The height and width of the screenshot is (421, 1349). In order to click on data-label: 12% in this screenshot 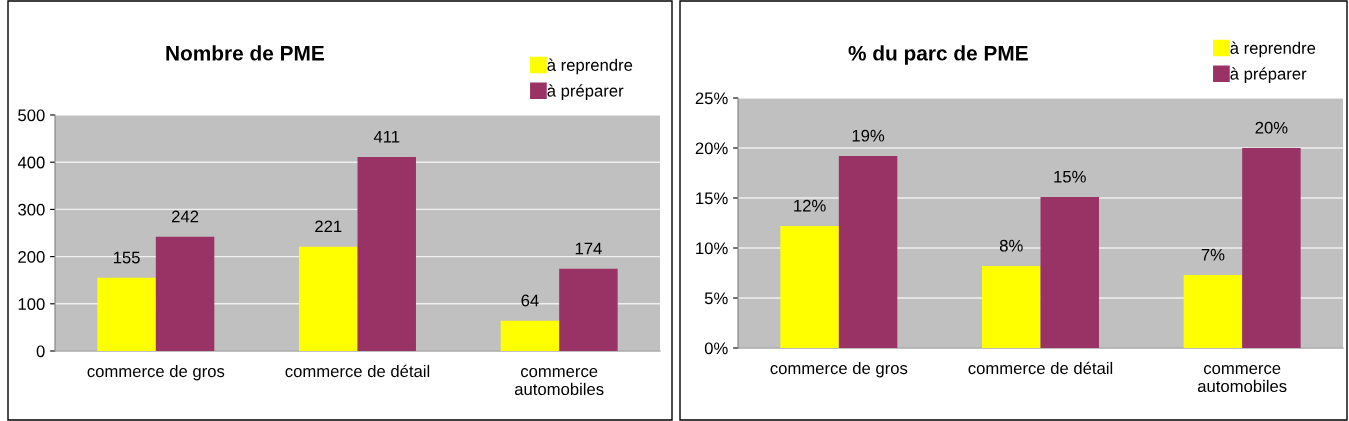, I will do `click(810, 205)`.